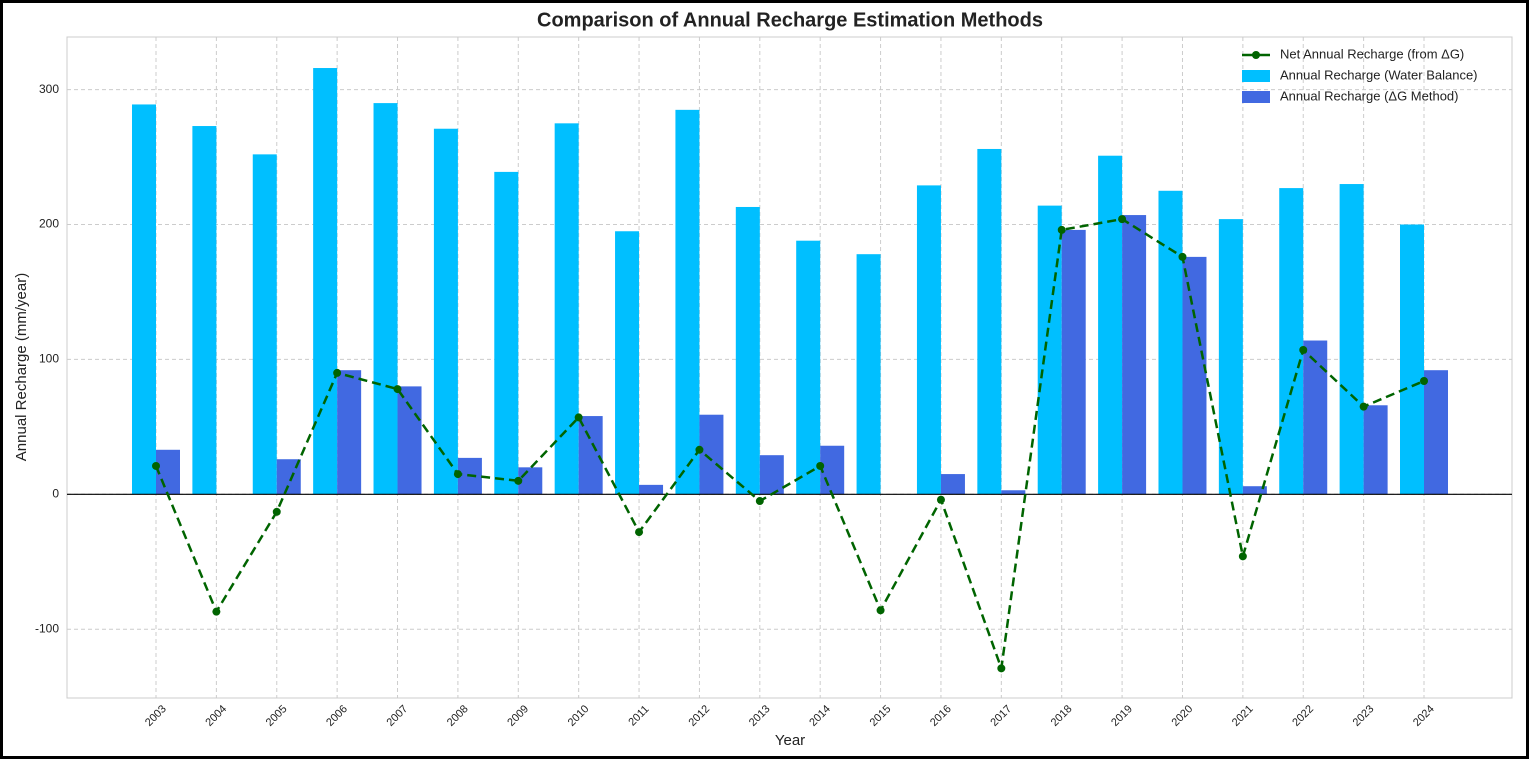 This screenshot has height=759, width=1529. Describe the element at coordinates (47, 628) in the screenshot. I see `y-tick-label: -100` at that location.